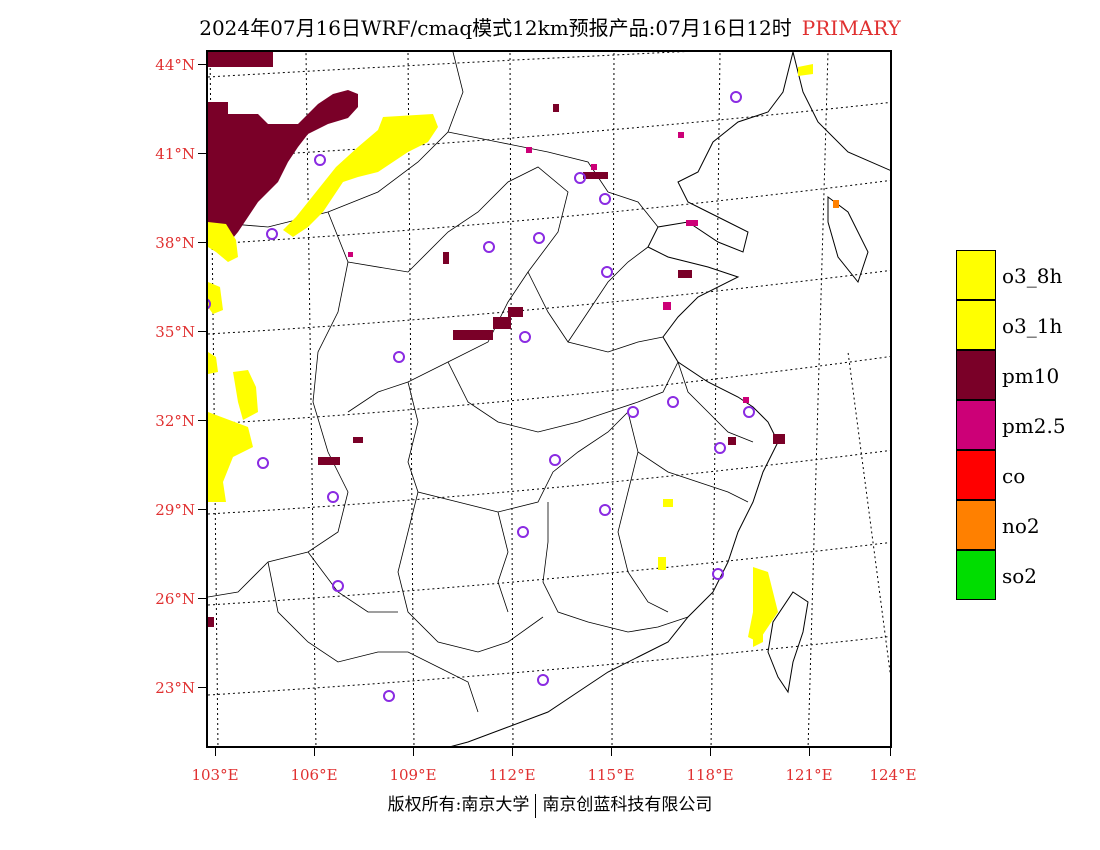  I want to click on pm25-spots, so click(548, 267).